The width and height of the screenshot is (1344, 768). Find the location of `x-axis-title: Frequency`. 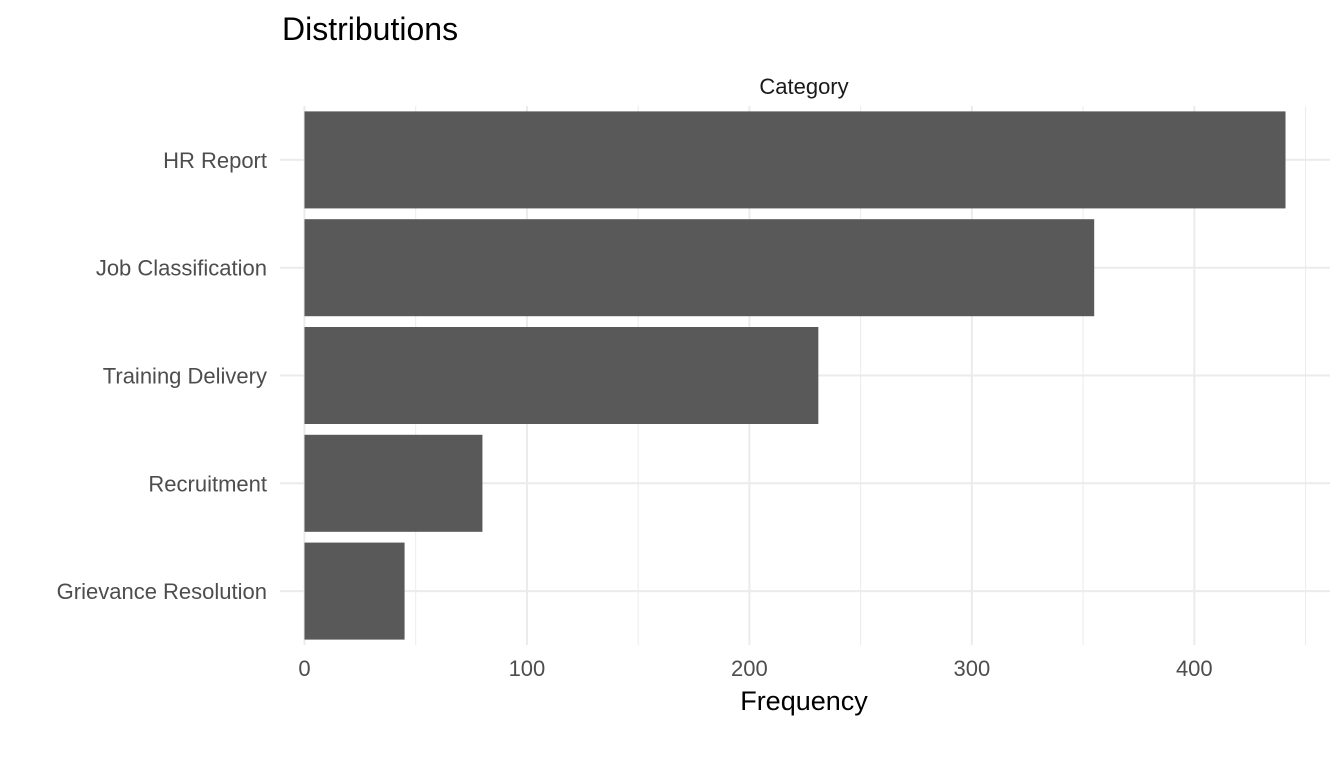

x-axis-title: Frequency is located at coordinates (804, 701).